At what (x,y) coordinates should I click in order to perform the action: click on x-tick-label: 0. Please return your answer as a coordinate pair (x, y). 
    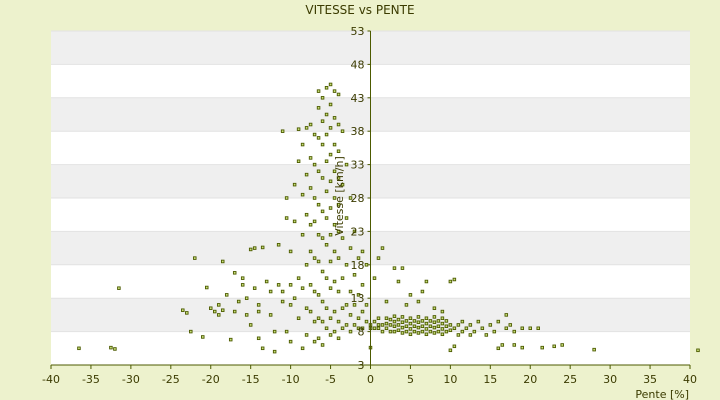
    Looking at the image, I should click on (370, 379).